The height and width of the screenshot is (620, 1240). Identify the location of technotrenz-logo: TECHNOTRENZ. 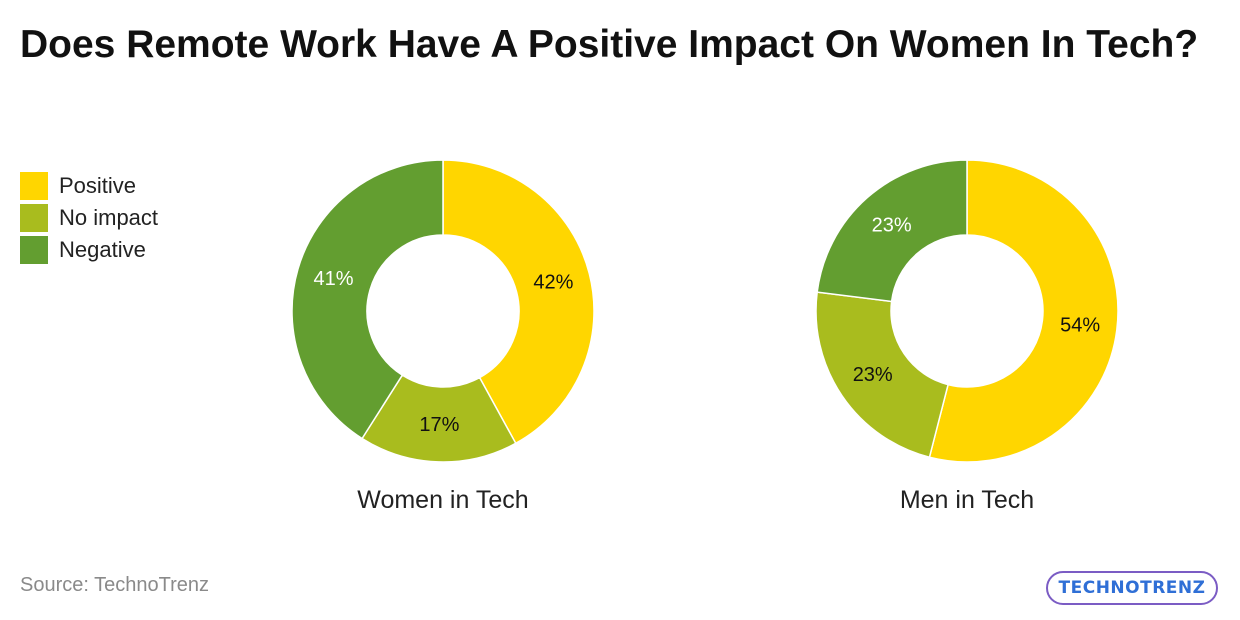
(1132, 588).